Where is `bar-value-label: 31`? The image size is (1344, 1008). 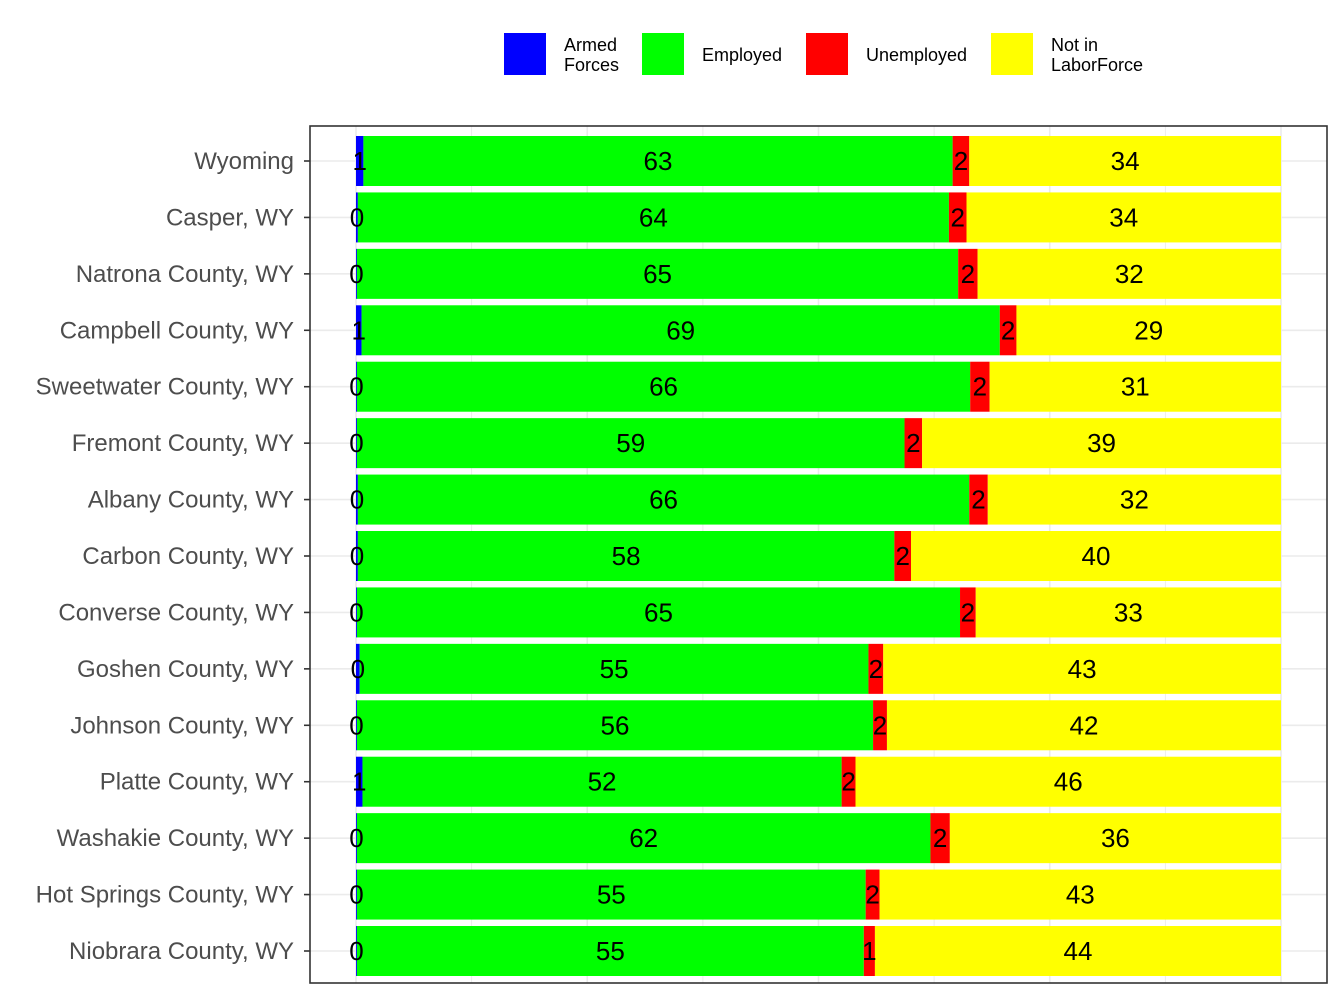
bar-value-label: 31 is located at coordinates (1135, 387).